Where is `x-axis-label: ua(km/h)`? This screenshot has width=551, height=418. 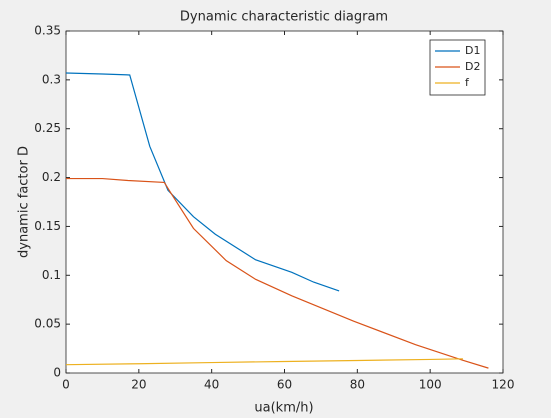 x-axis-label: ua(km/h) is located at coordinates (283, 408).